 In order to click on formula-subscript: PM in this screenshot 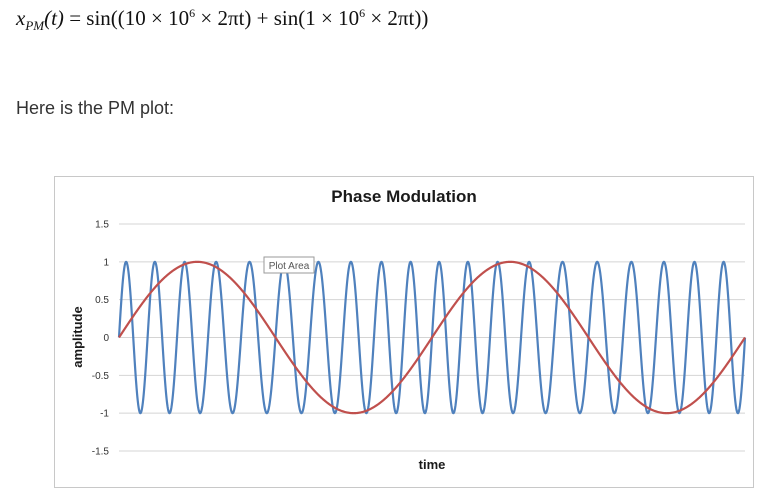, I will do `click(35, 26)`.